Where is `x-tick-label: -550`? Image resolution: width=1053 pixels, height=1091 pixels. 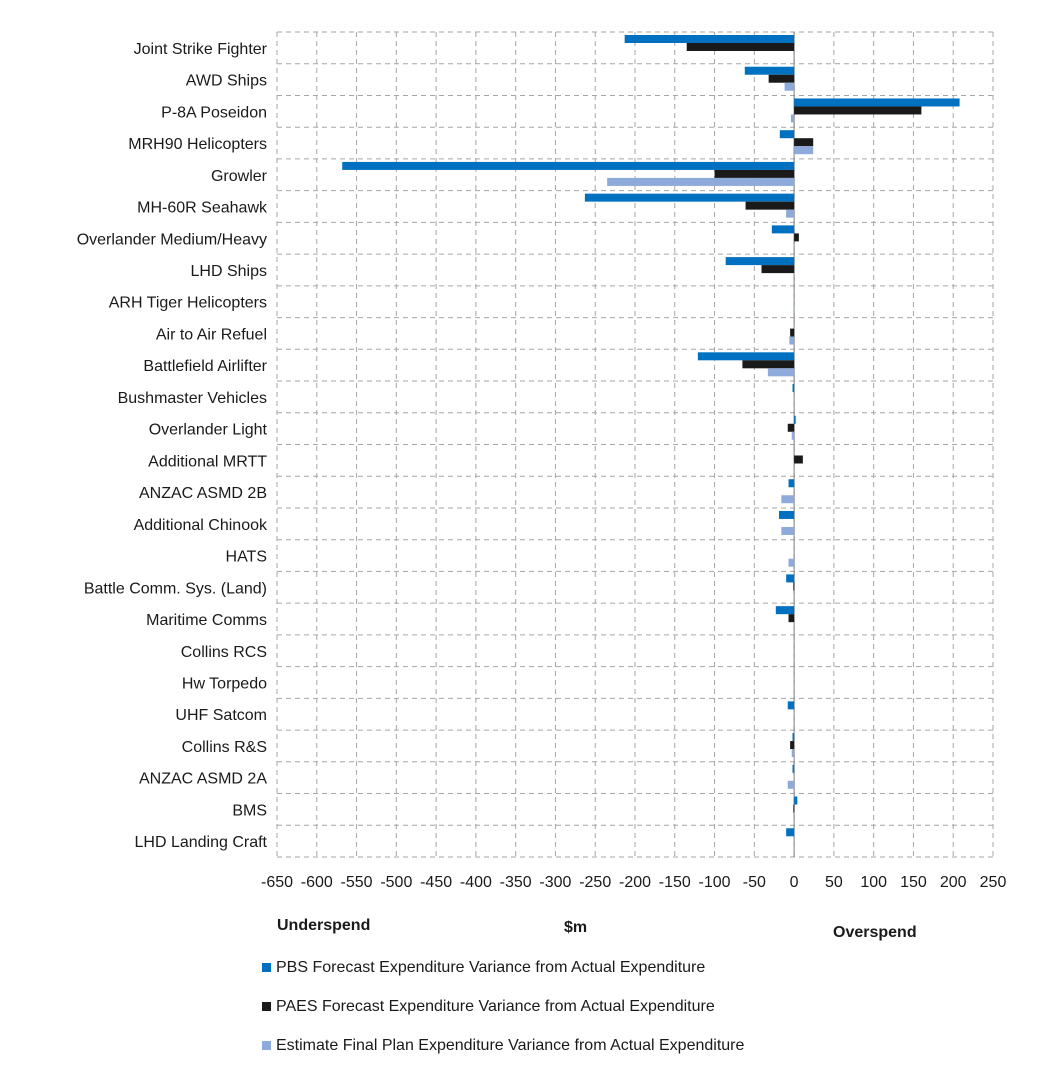 x-tick-label: -550 is located at coordinates (357, 882).